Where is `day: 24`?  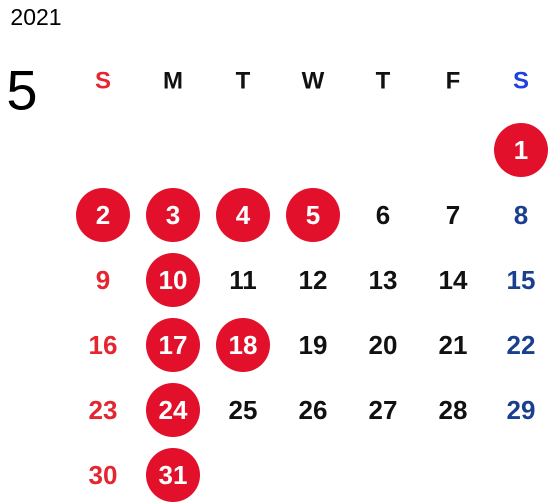 day: 24 is located at coordinates (173, 410).